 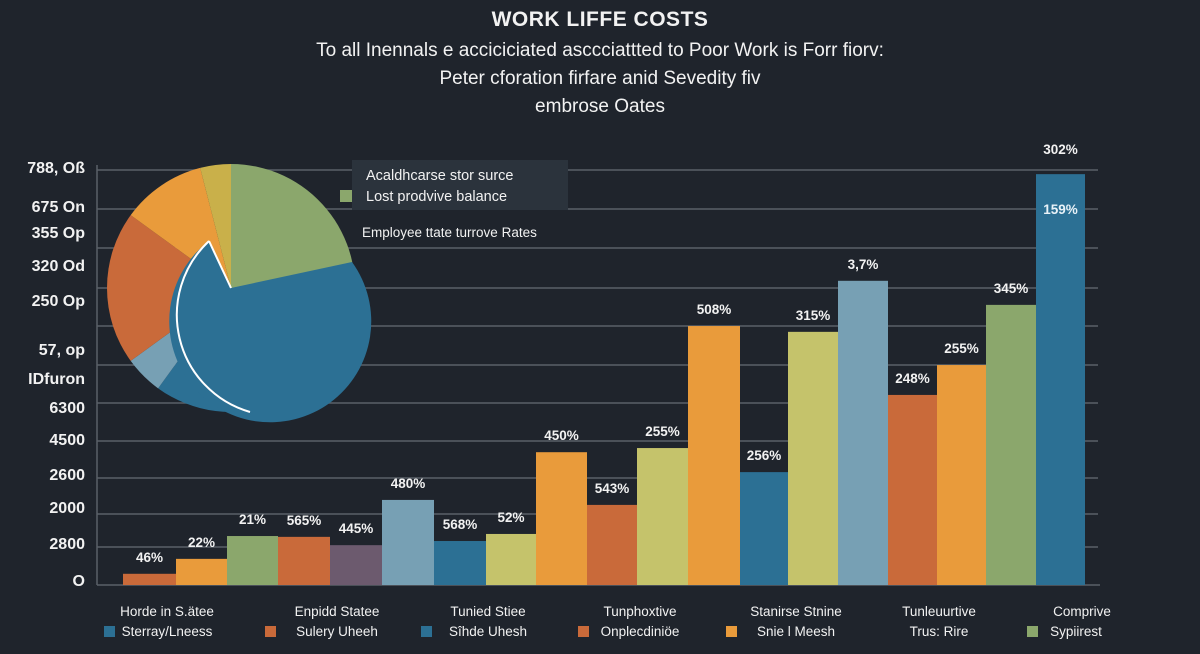 What do you see at coordinates (600, 106) in the screenshot?
I see `chart-subtitle-line-3: embrose Oates` at bounding box center [600, 106].